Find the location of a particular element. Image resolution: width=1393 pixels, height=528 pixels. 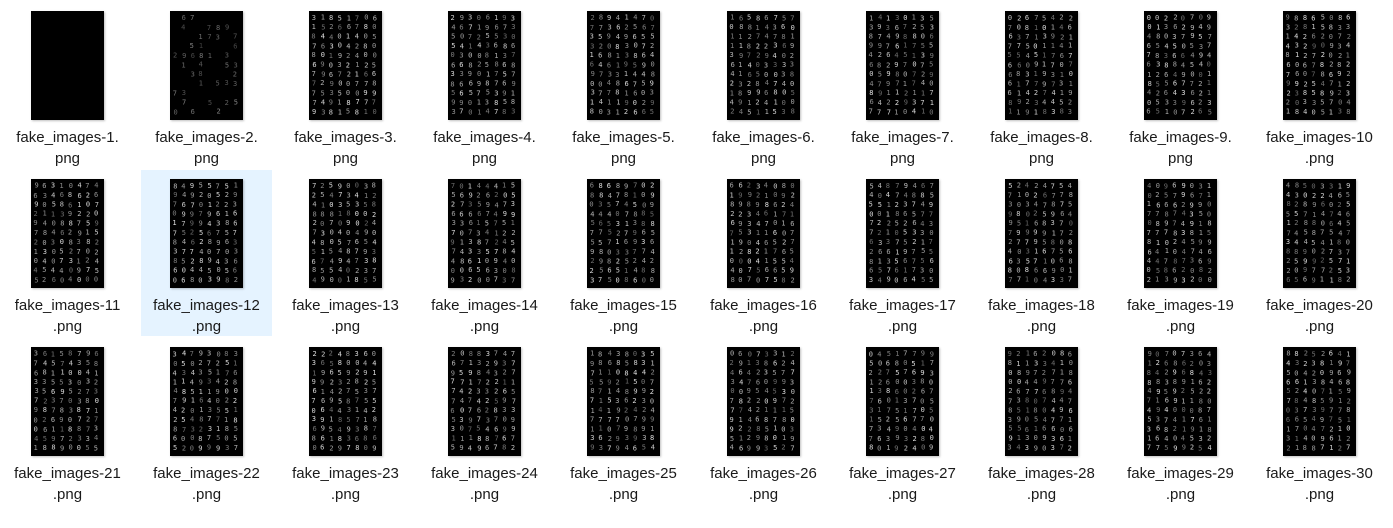

file-name-line-1: fake_images-19 is located at coordinates (1180, 305).